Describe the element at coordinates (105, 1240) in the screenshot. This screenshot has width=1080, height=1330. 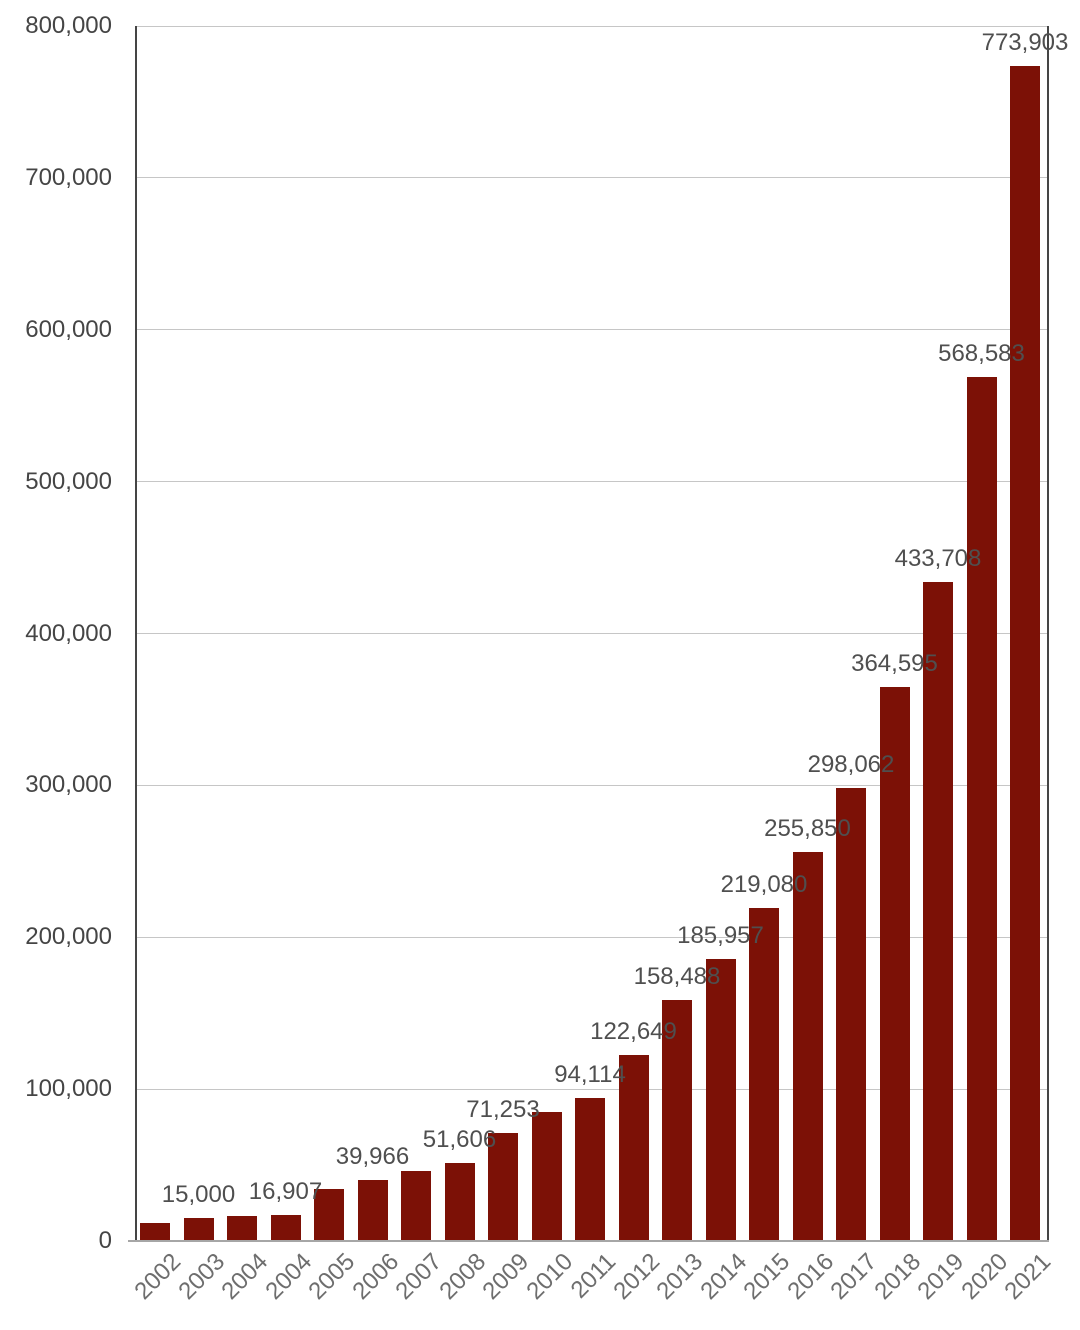
I see `y-axis-tick-label: 0` at that location.